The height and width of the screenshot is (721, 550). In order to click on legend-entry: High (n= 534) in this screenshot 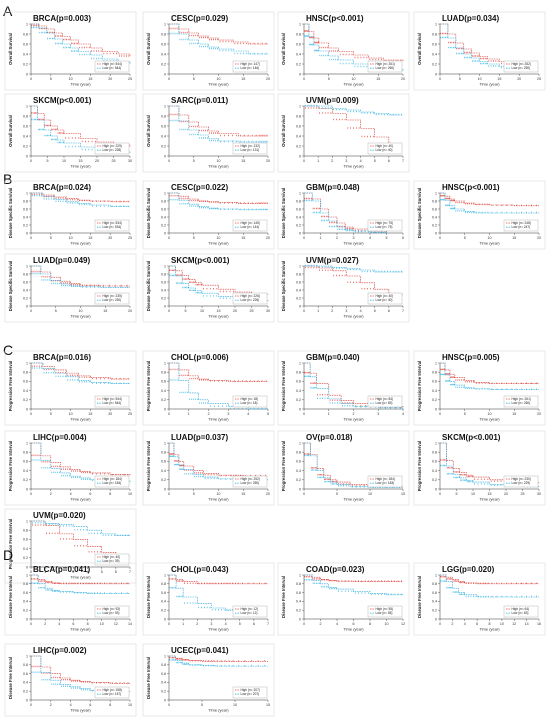, I will do `click(112, 223)`.